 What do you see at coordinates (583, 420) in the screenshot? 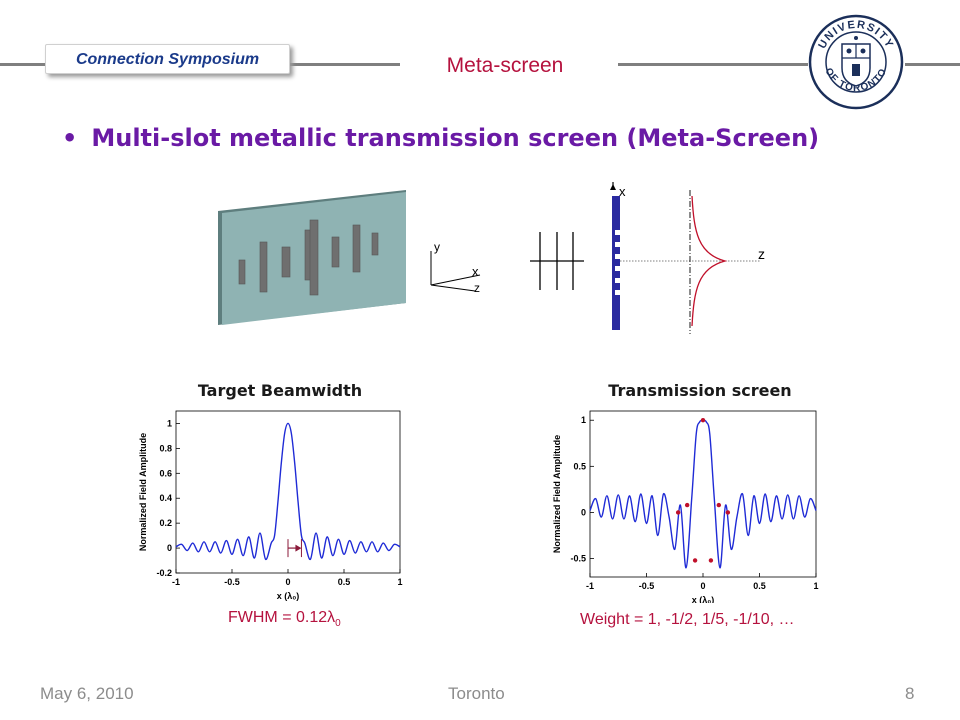
I see `right-plot-ytick-label: 1` at bounding box center [583, 420].